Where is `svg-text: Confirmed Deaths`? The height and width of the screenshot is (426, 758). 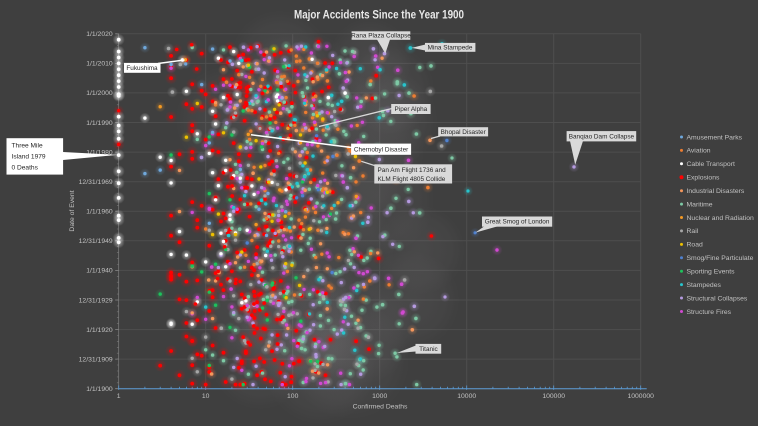
svg-text: Confirmed Deaths is located at coordinates (380, 407).